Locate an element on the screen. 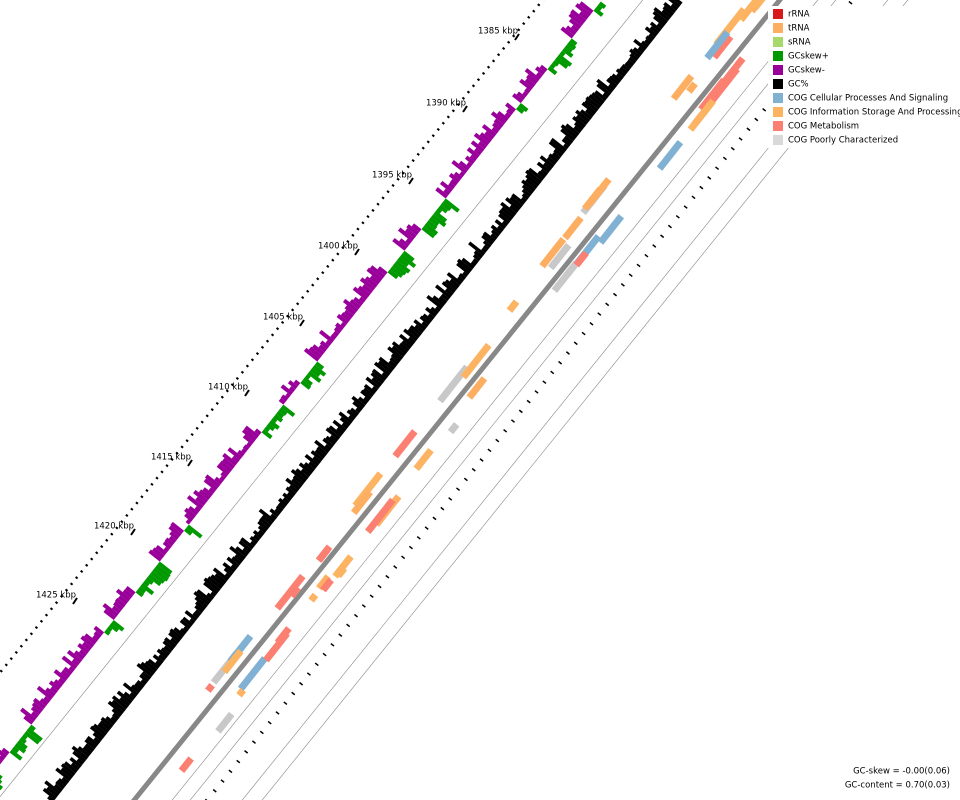 This screenshot has width=960, height=800. ruler-label: 1410 kbp is located at coordinates (228, 388).